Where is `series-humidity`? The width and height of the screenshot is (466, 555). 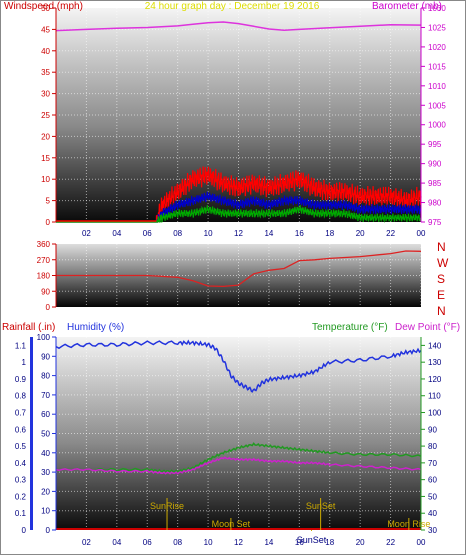 series-humidity is located at coordinates (238, 366).